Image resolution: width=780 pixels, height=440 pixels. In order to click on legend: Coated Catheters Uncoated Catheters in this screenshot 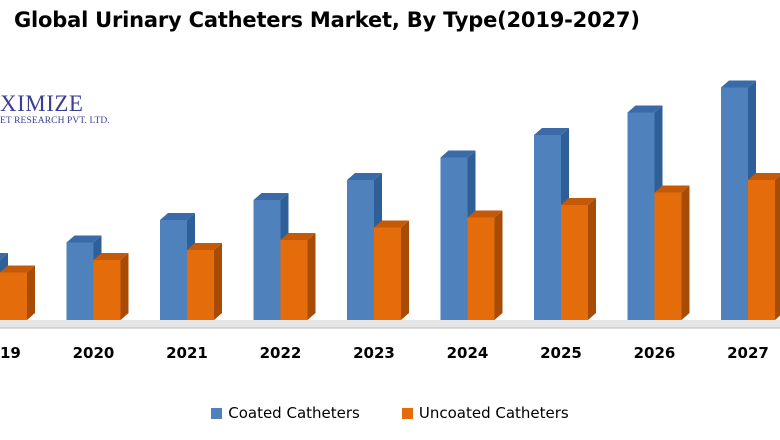, I will do `click(390, 413)`.